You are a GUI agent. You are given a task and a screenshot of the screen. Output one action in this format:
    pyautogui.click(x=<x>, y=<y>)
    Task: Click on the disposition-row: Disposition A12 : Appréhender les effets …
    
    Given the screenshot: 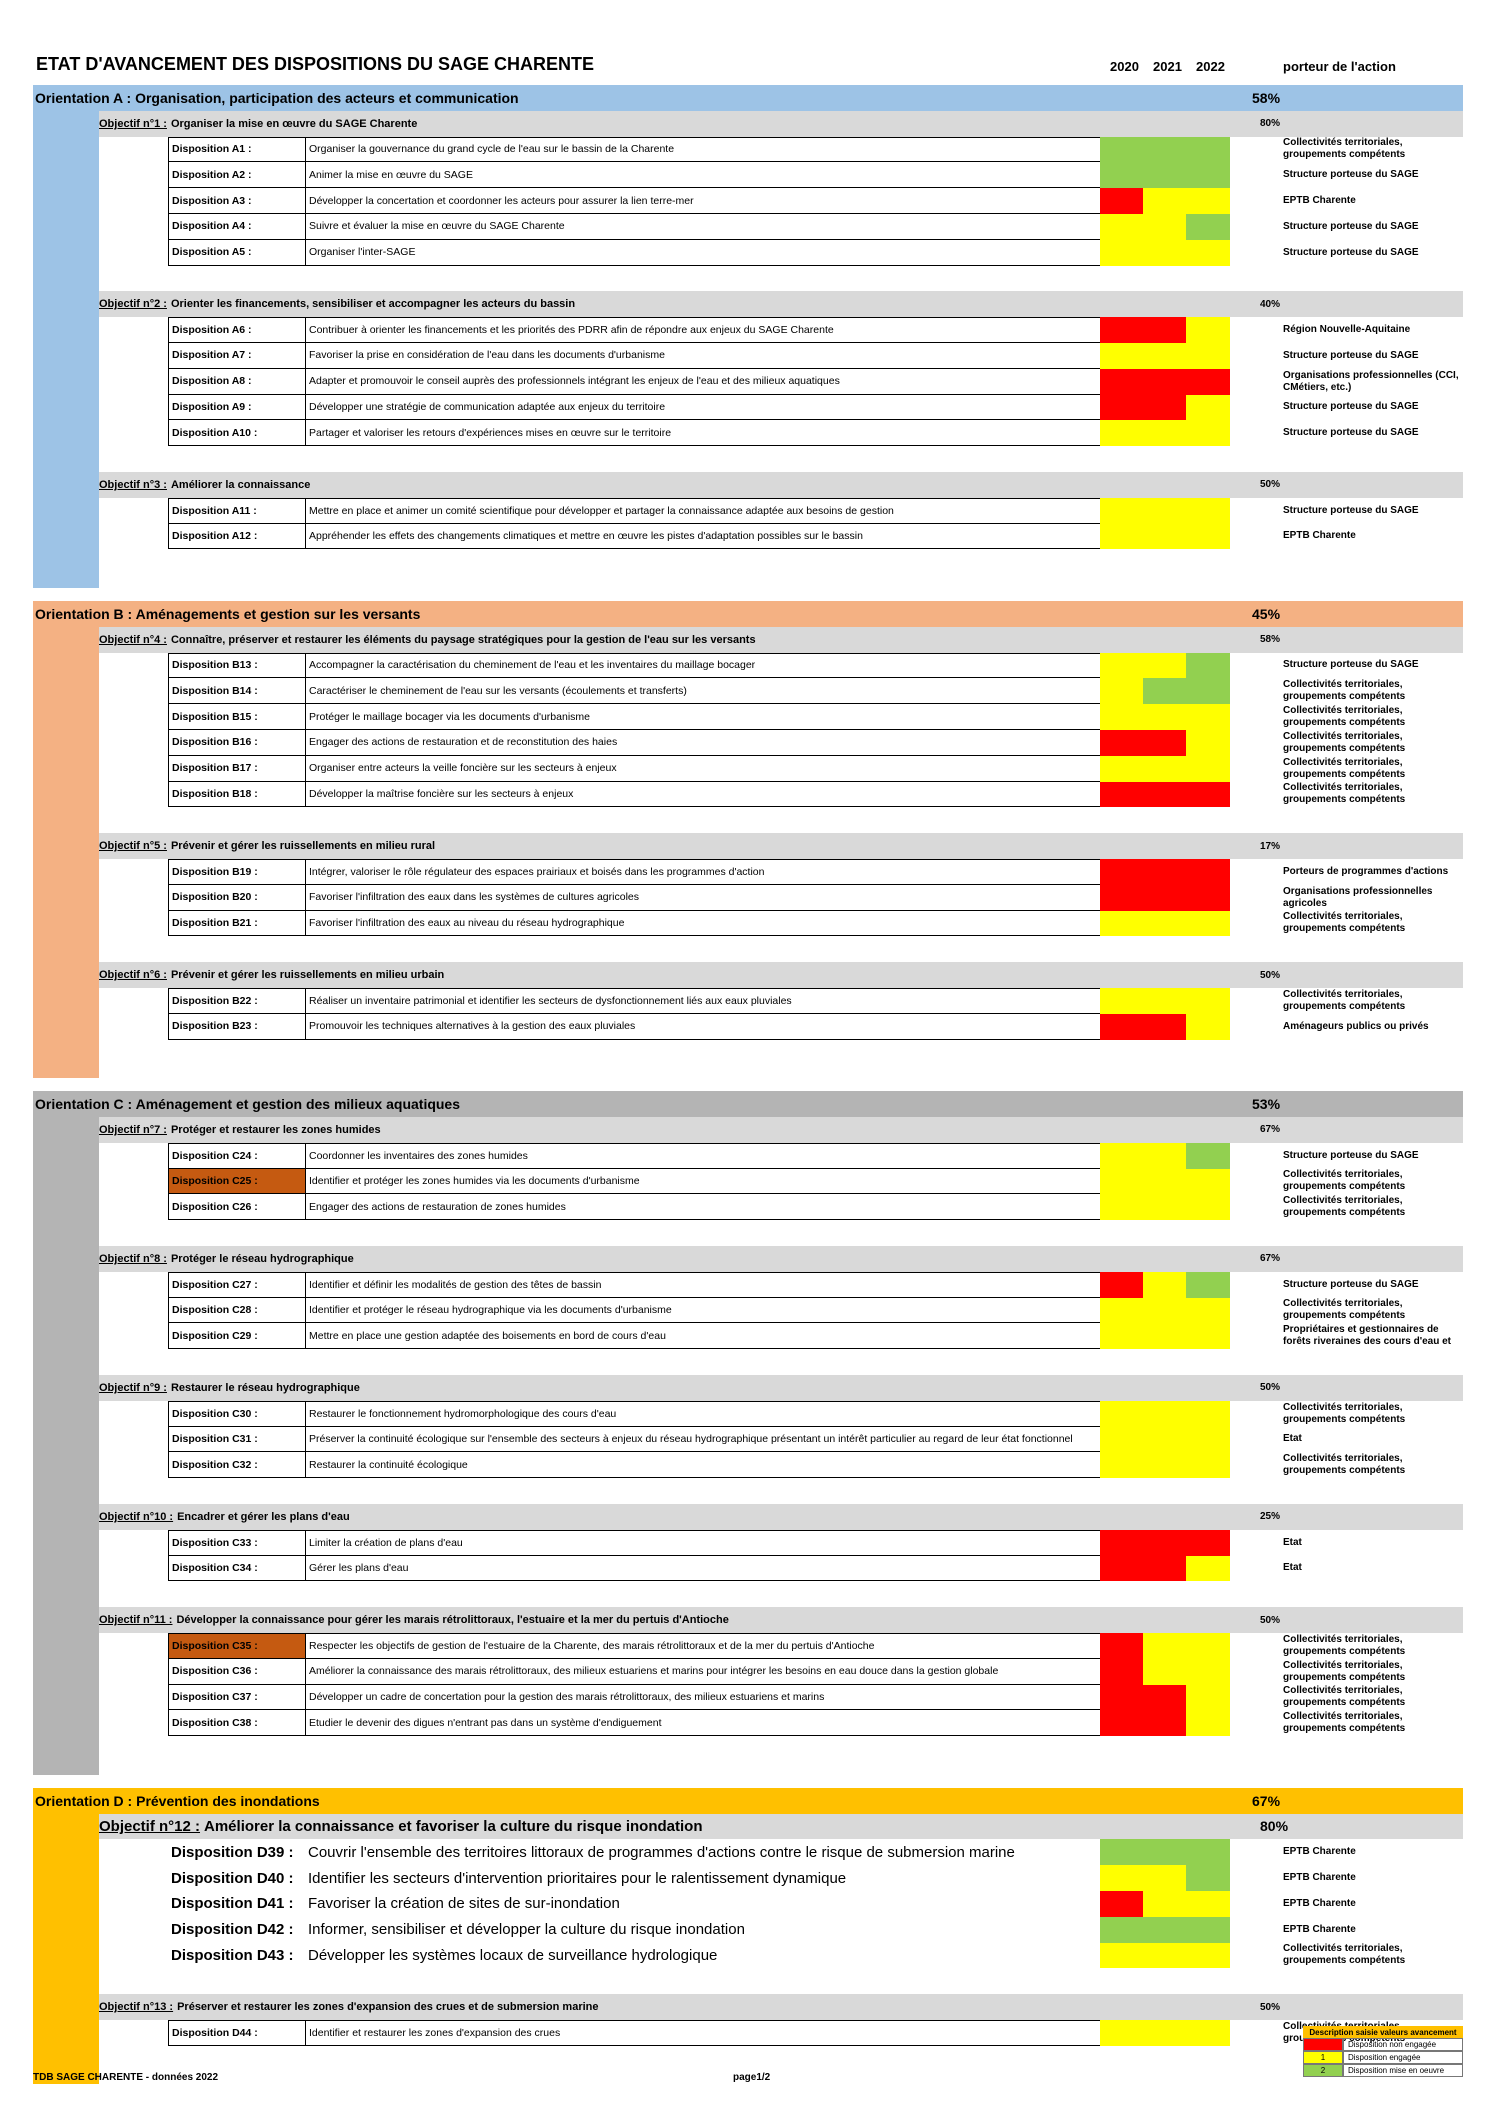 What is the action you would take?
    pyautogui.click(x=748, y=536)
    